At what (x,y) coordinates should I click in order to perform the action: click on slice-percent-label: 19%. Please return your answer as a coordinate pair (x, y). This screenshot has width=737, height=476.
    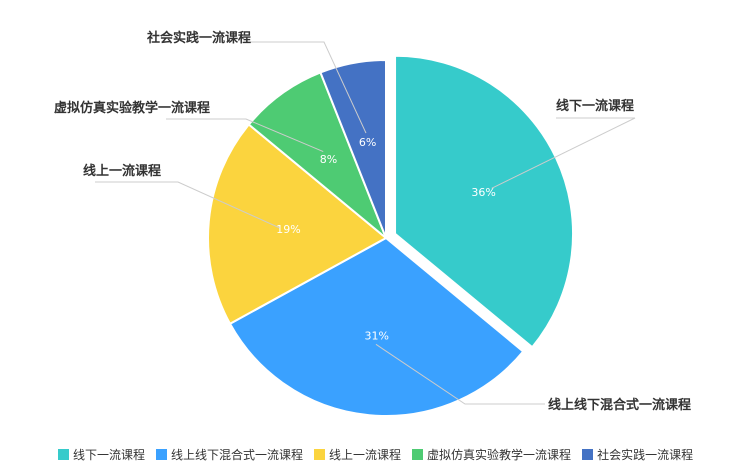
    Looking at the image, I should click on (288, 229).